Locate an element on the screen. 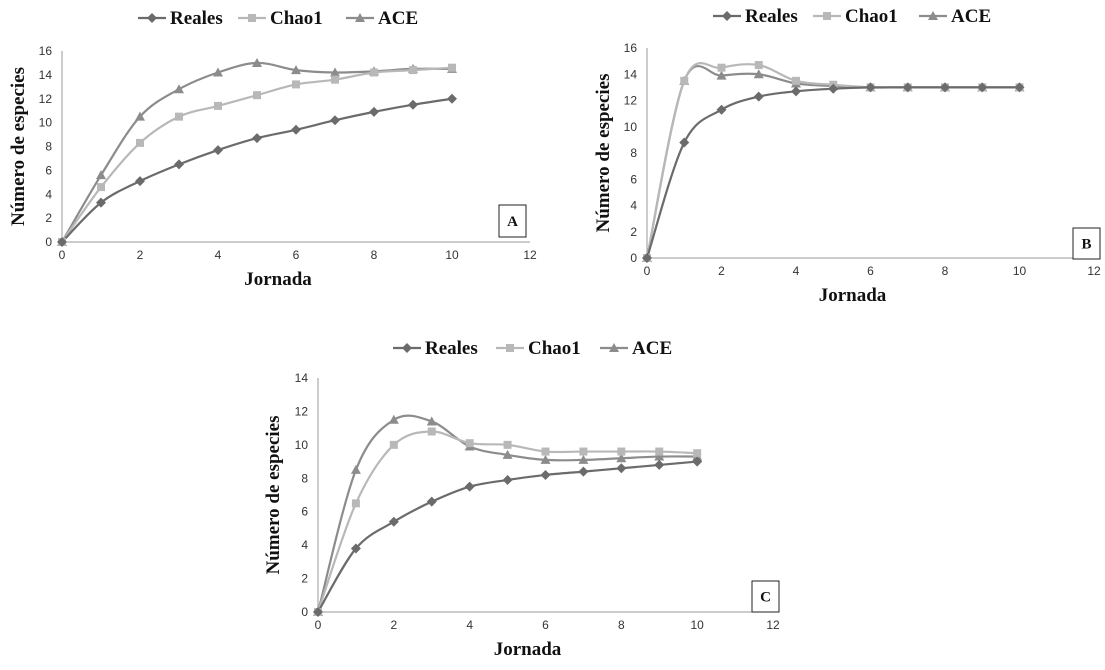 This screenshot has height=670, width=1105. legend-label: ACE is located at coordinates (971, 16).